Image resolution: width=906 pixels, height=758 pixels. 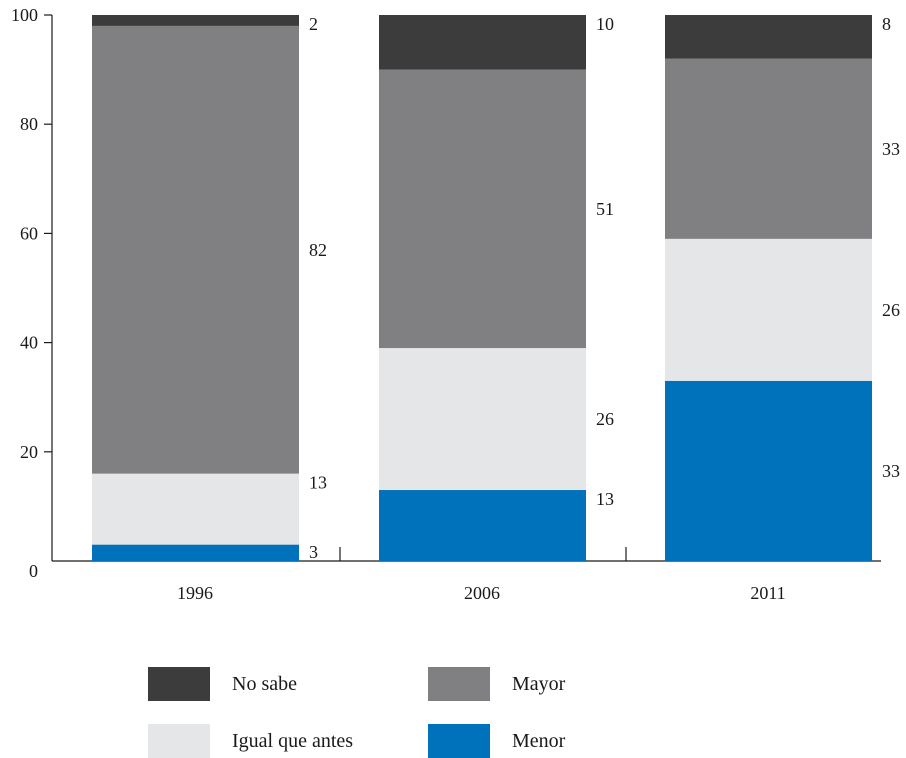 I want to click on legend-swatch-mayor, so click(x=459, y=684).